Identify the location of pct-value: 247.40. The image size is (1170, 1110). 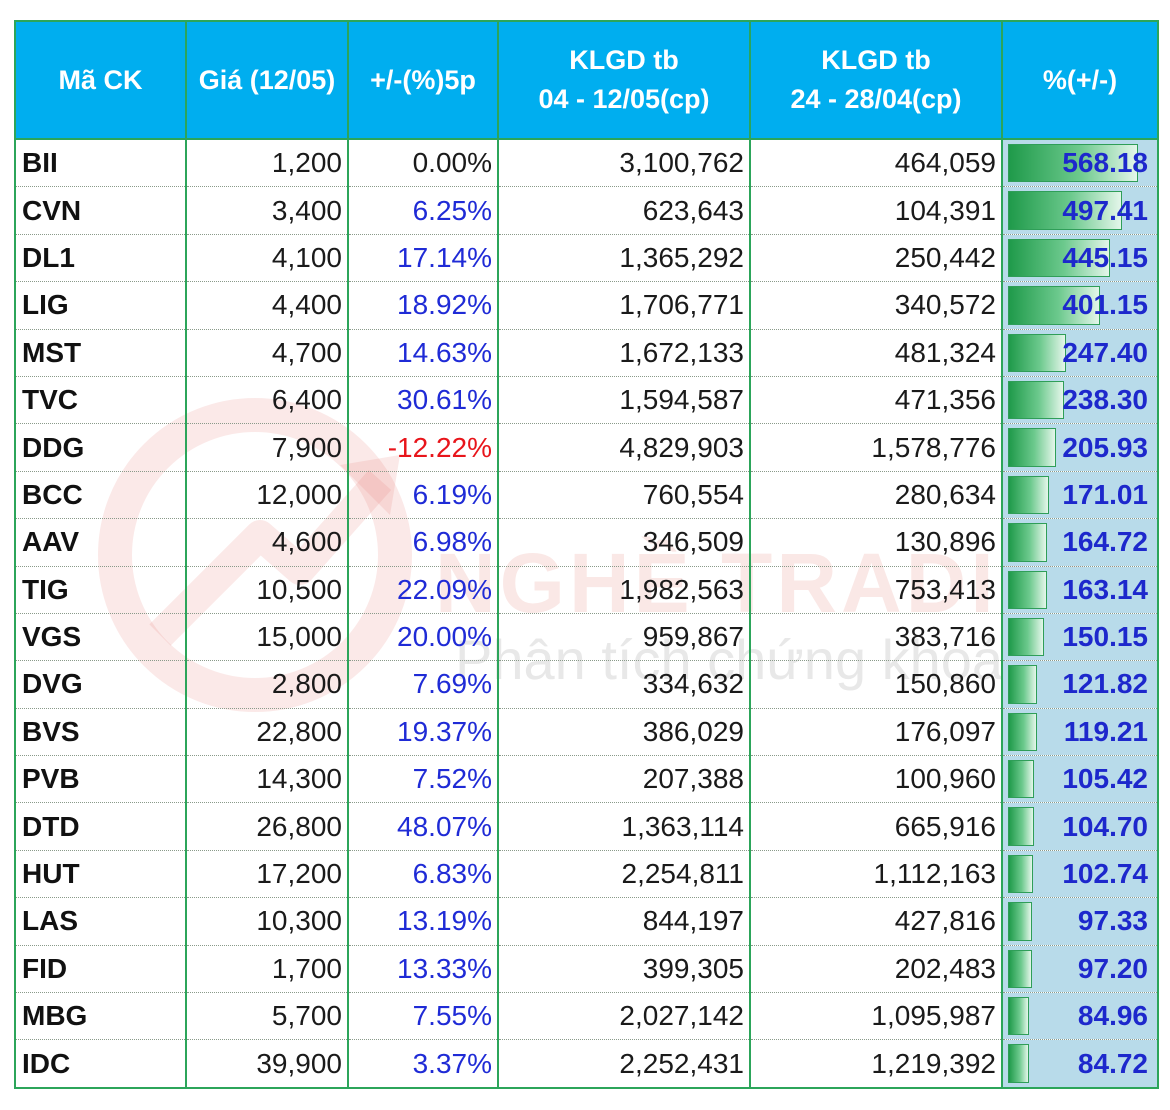
(1105, 352).